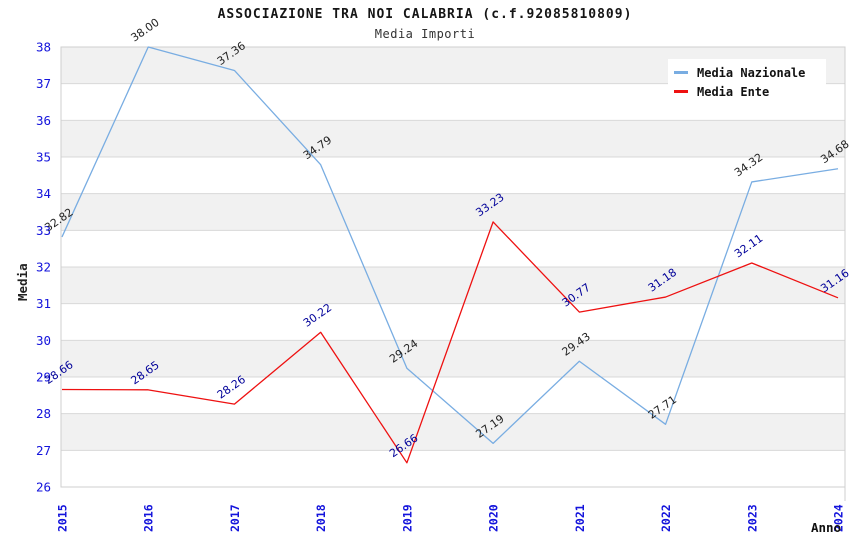  Describe the element at coordinates (43, 193) in the screenshot. I see `y-tick-label: 34` at that location.